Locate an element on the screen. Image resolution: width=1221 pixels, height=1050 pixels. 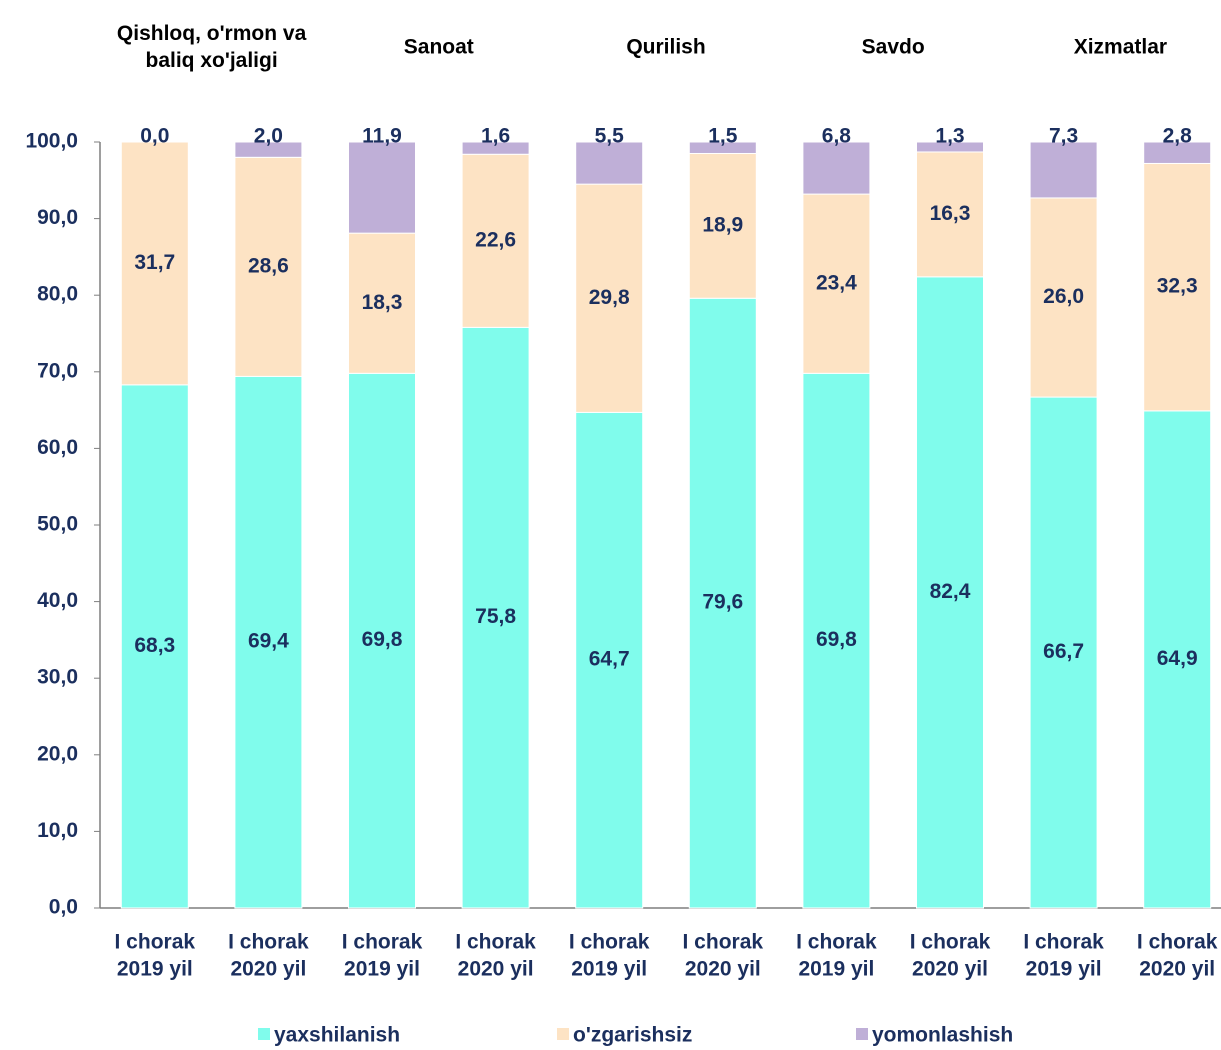
value-label: 16,3 is located at coordinates (950, 213).